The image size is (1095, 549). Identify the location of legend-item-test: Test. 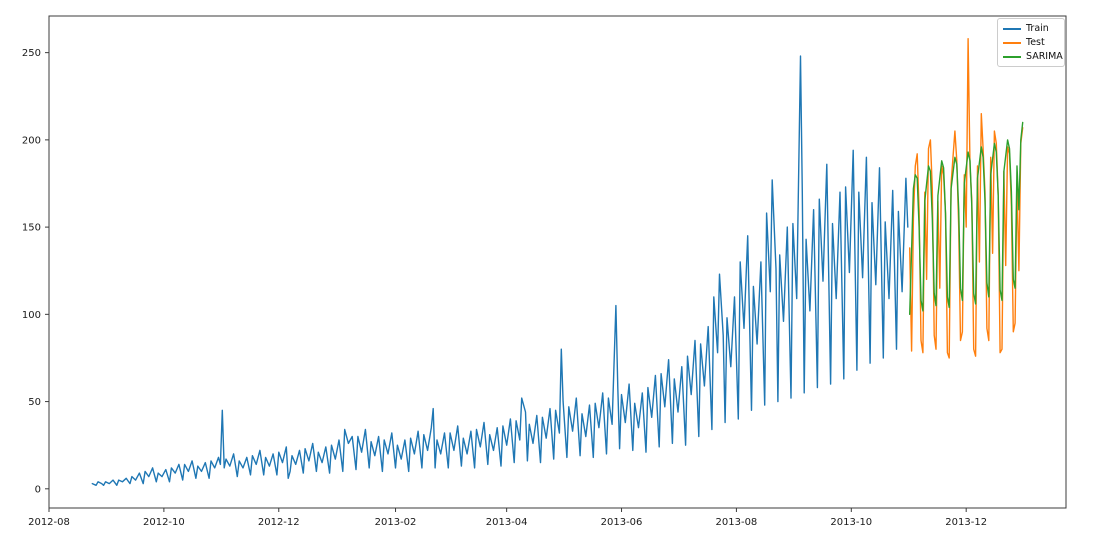
(1030, 42).